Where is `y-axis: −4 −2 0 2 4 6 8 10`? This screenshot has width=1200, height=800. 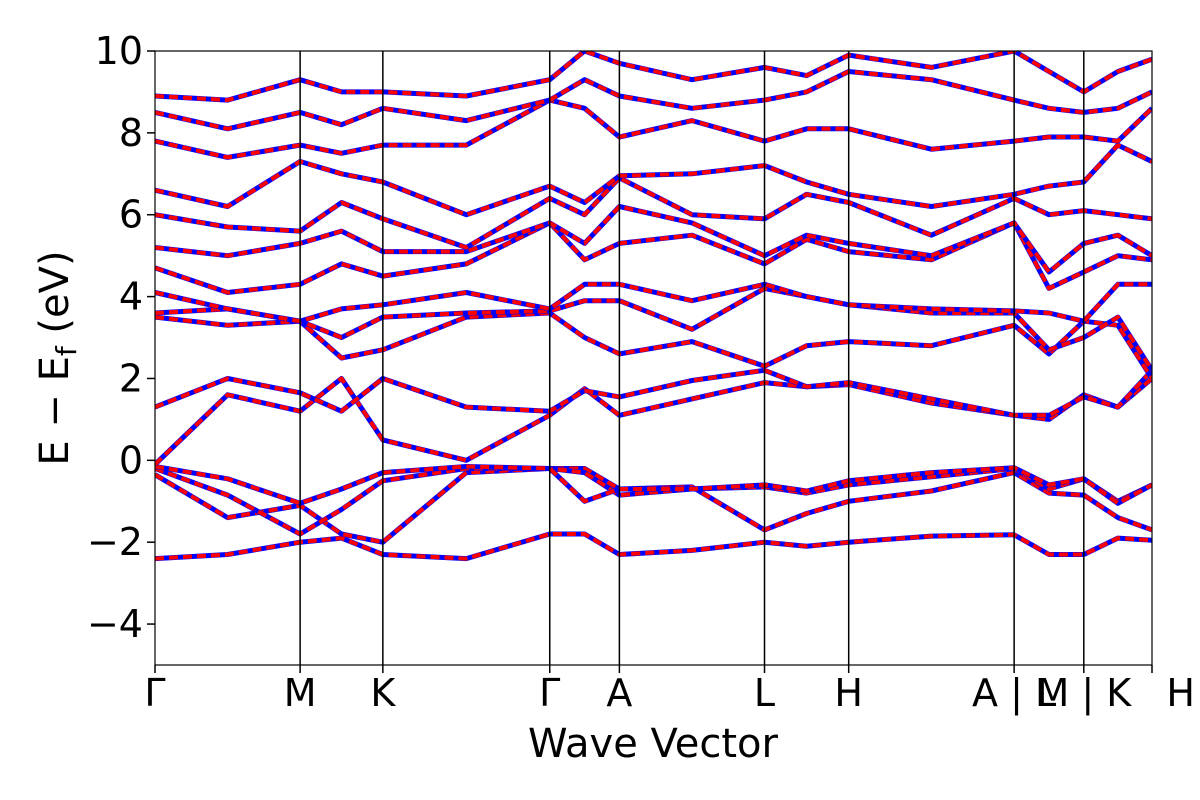 y-axis: −4 −2 0 2 4 6 8 10 is located at coordinates (121, 337).